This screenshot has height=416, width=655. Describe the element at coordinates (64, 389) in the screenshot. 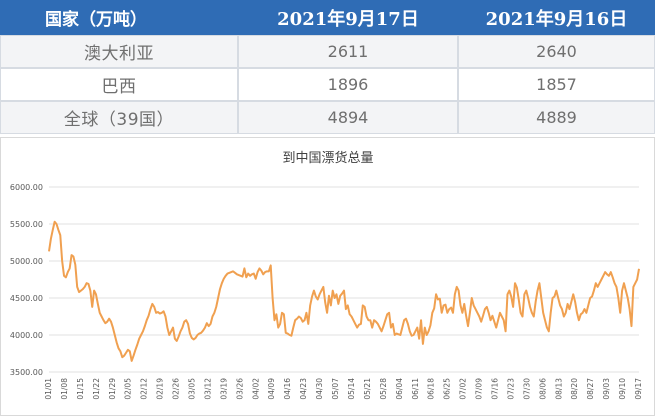

I see `x-tick-label: 01/08` at that location.